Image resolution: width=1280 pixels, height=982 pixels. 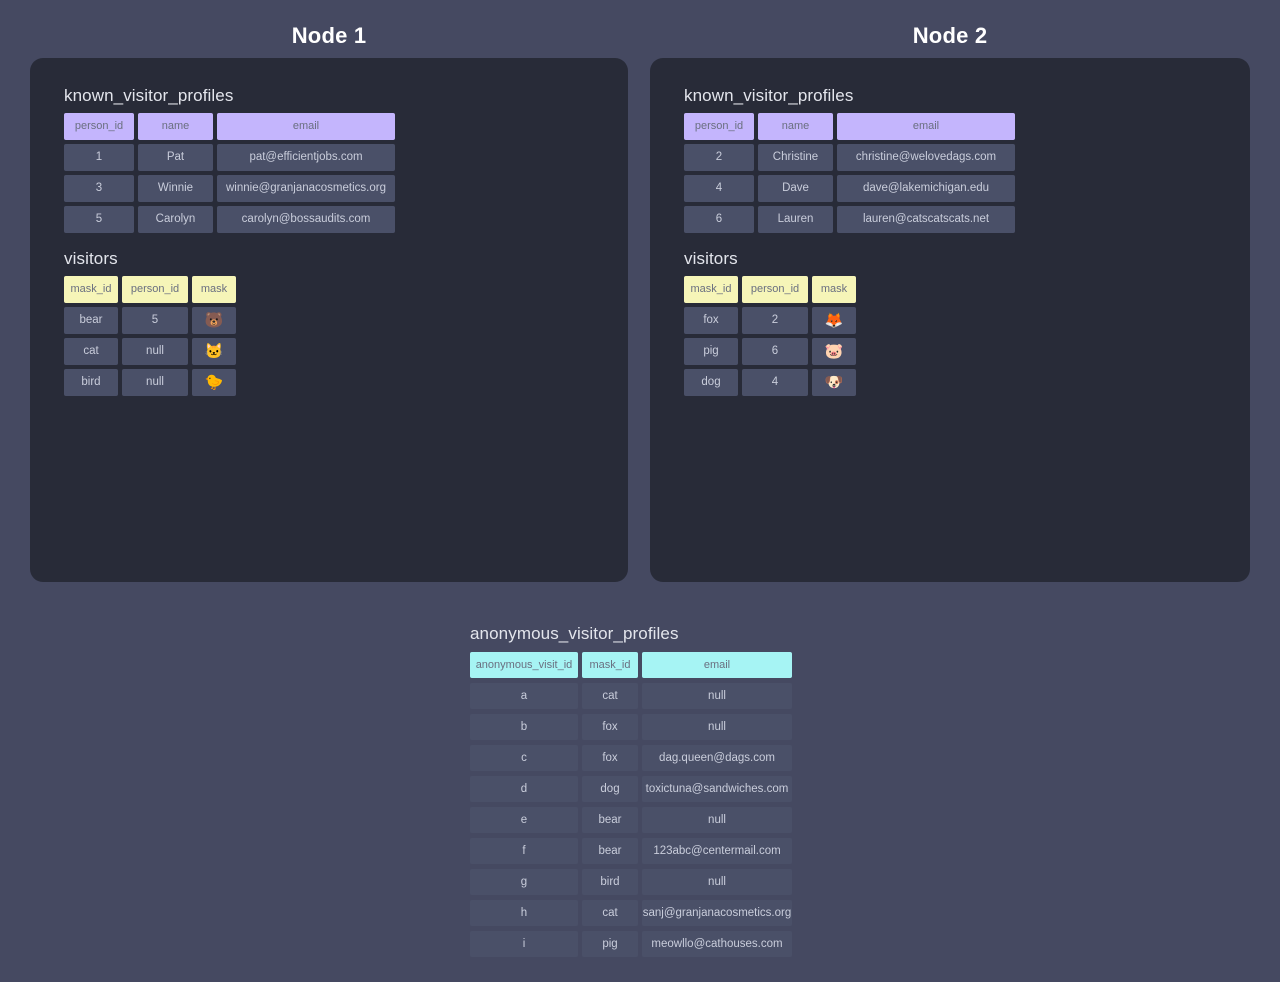 I want to click on cell-anonymous-visit-id: c, so click(x=524, y=758).